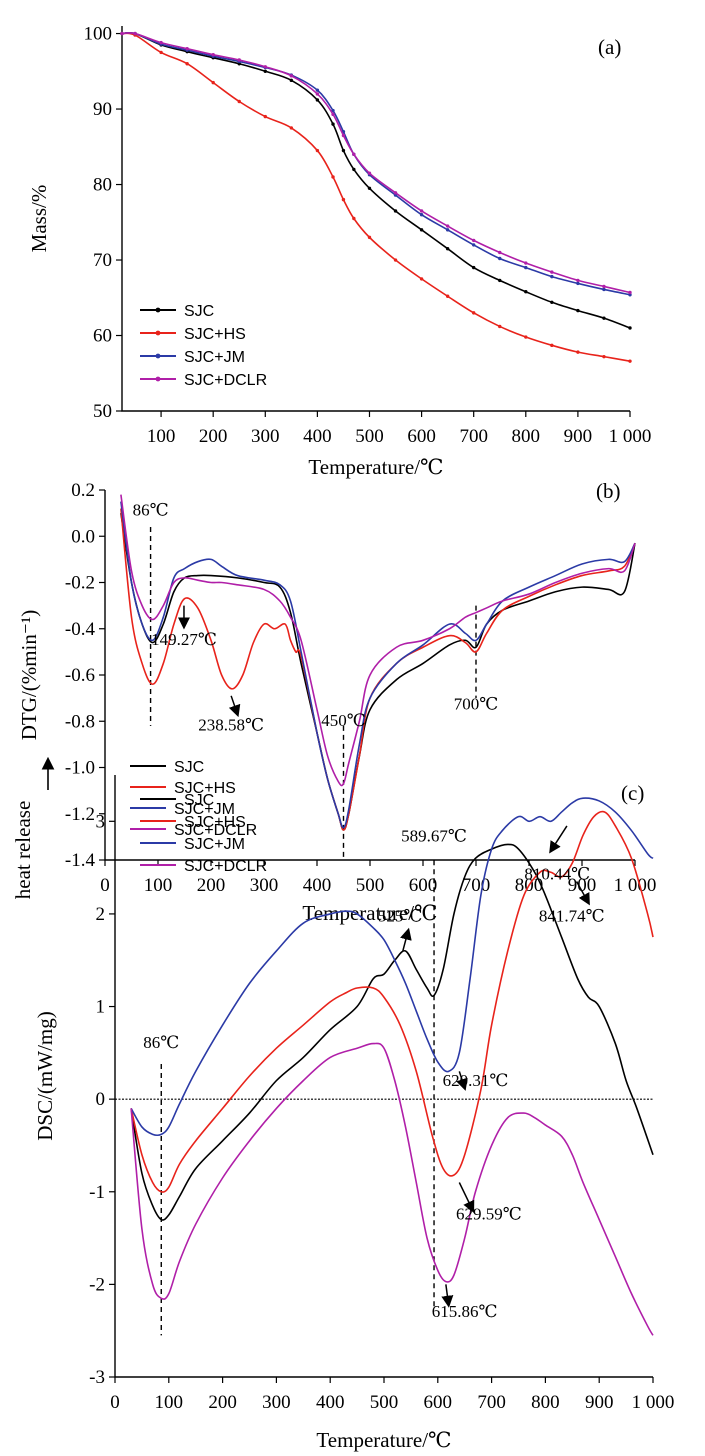  I want to click on y-tick-label: -1.2, so click(80, 814).